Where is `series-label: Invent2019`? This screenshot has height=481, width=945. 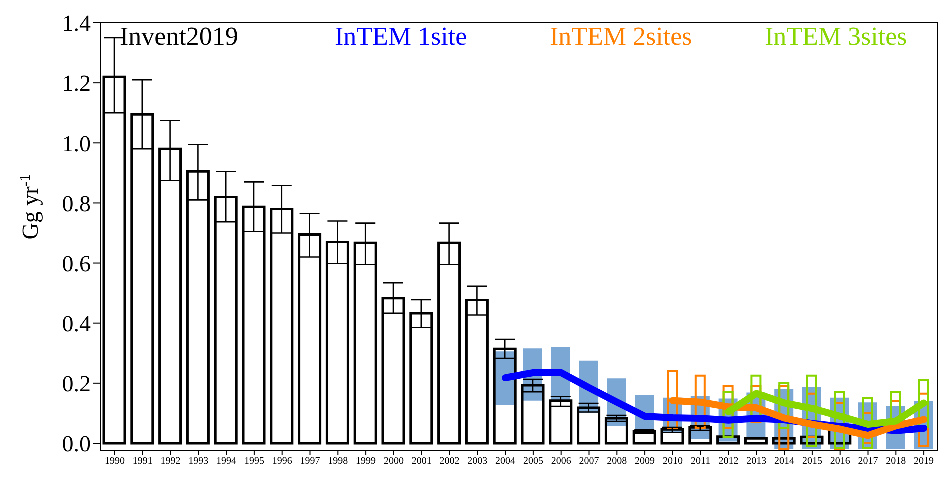 series-label: Invent2019 is located at coordinates (180, 37).